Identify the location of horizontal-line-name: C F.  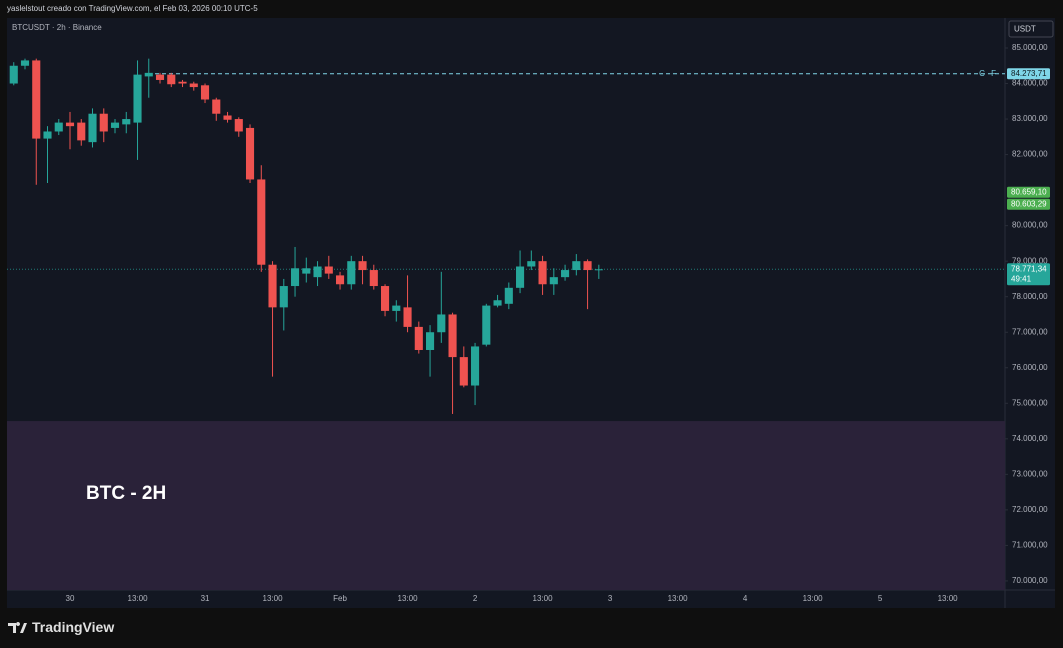
(988, 73).